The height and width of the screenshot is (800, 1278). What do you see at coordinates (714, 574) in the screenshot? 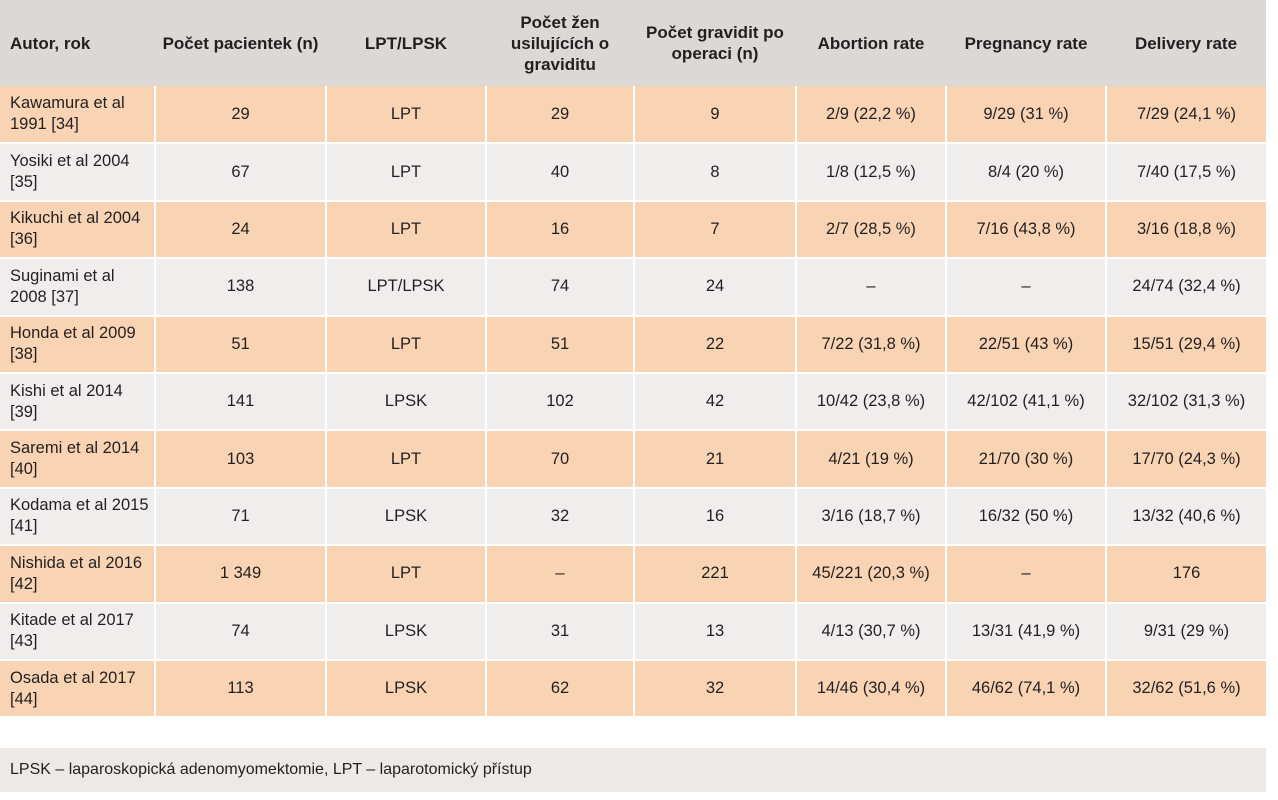
I see `pregnancies-cell: 221` at bounding box center [714, 574].